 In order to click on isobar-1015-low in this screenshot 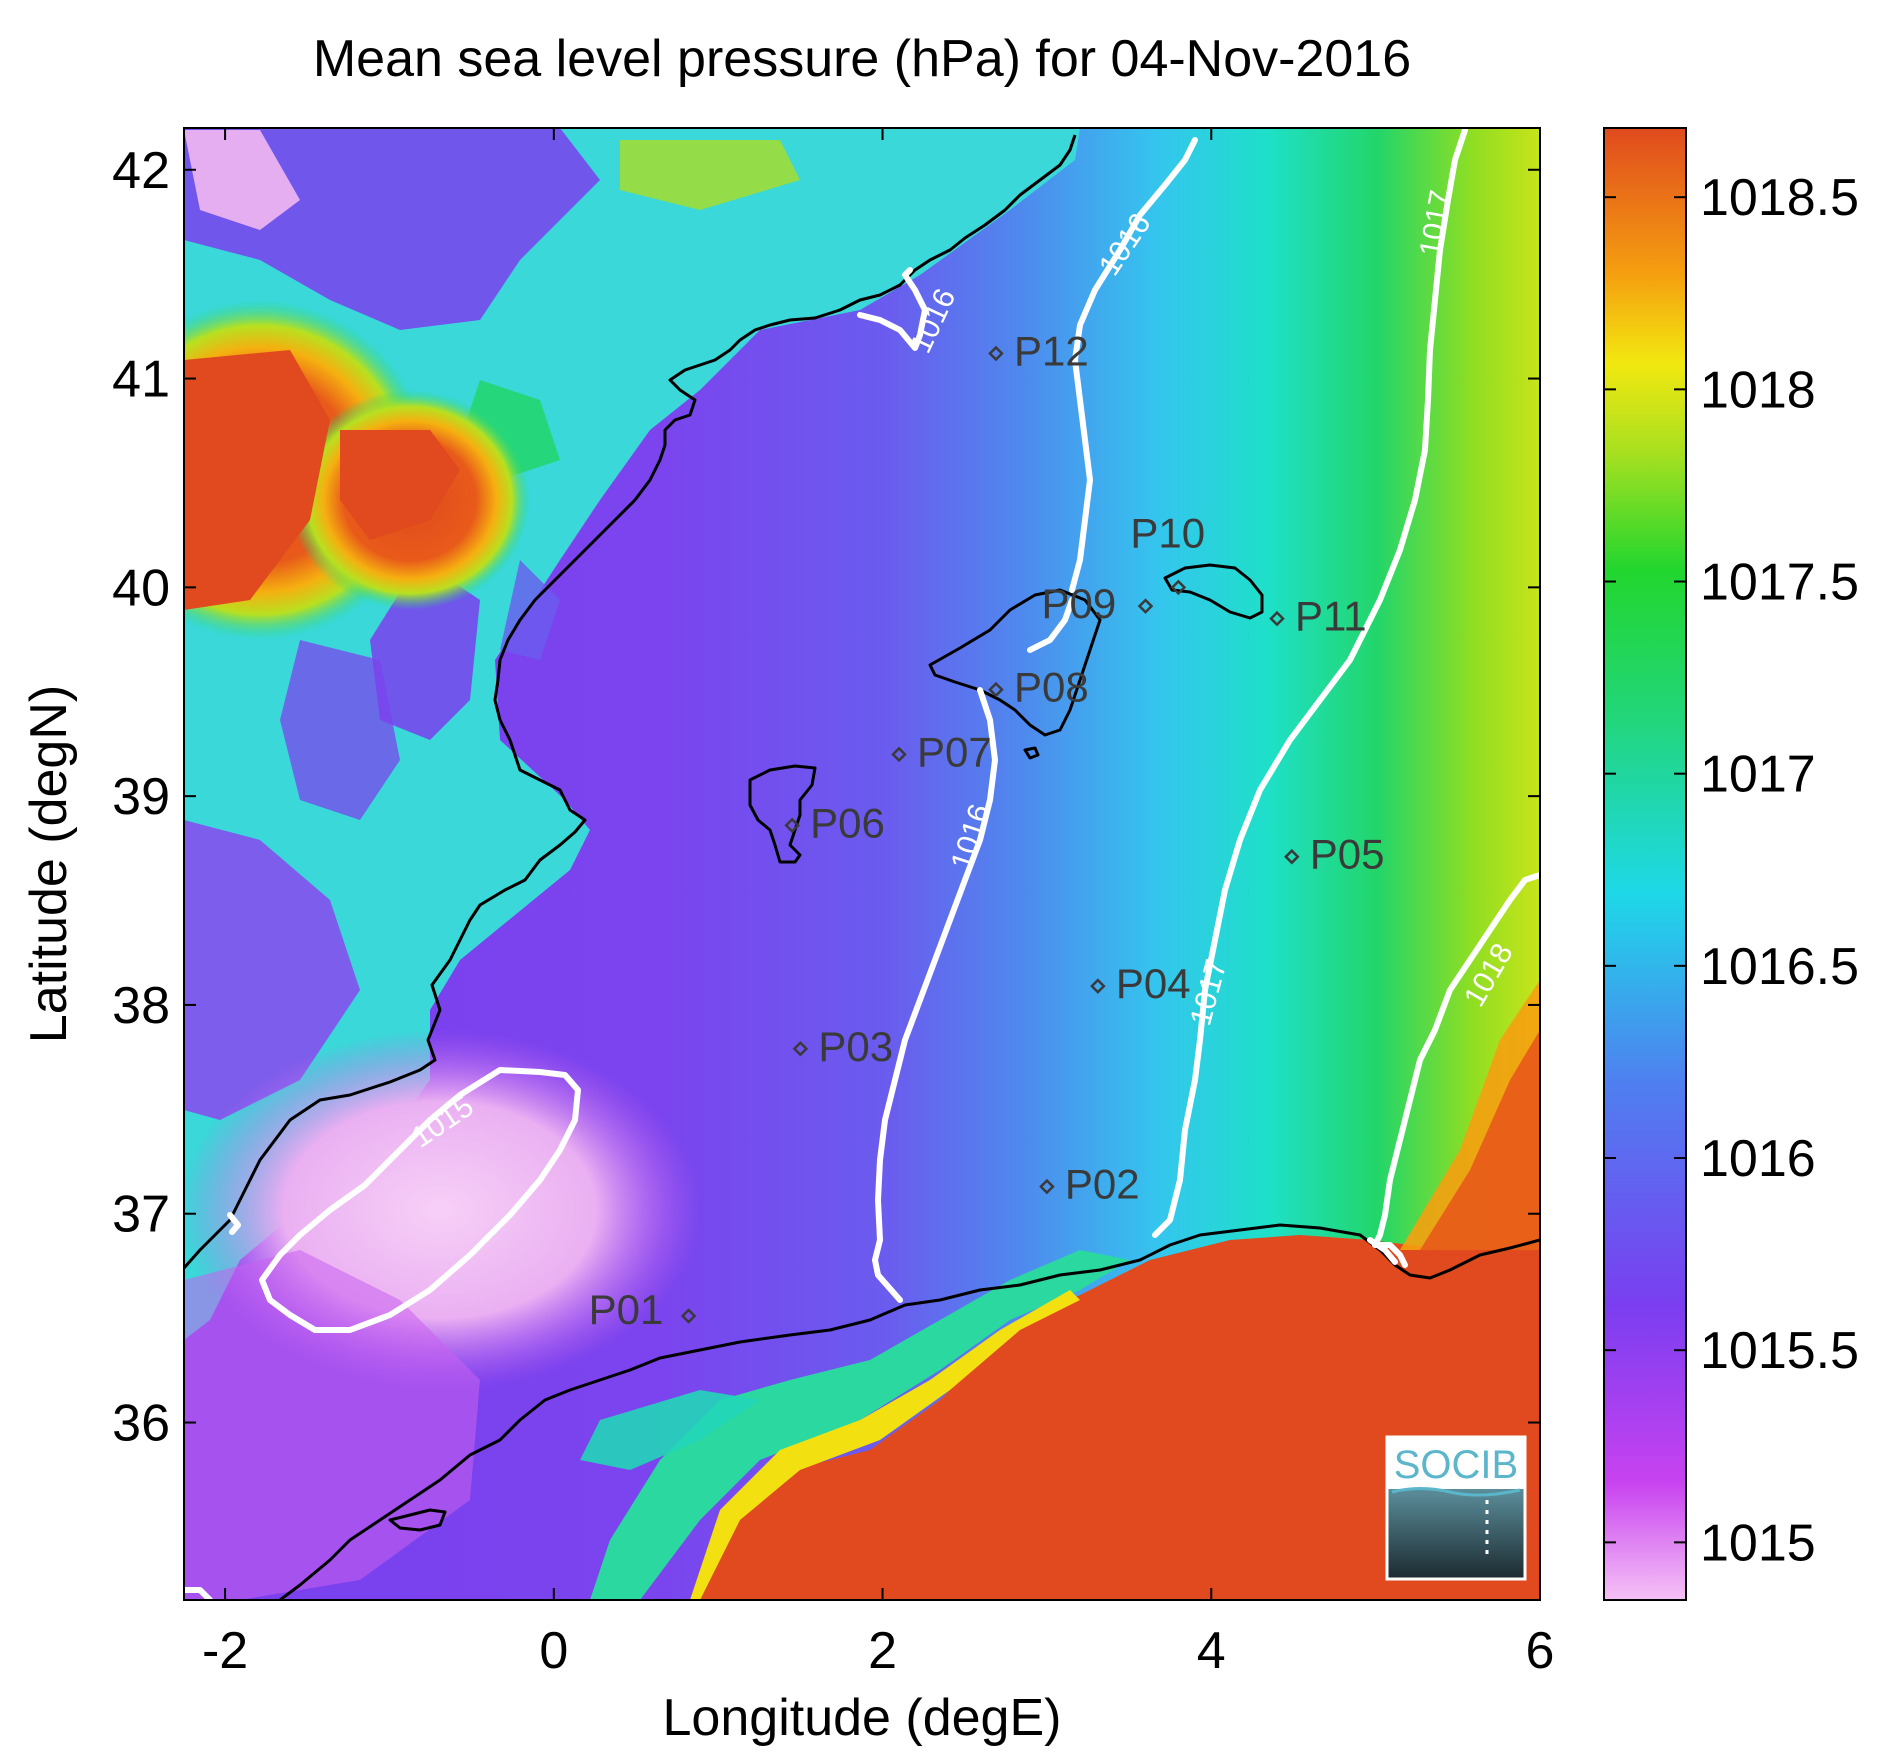, I will do `click(420, 1200)`.